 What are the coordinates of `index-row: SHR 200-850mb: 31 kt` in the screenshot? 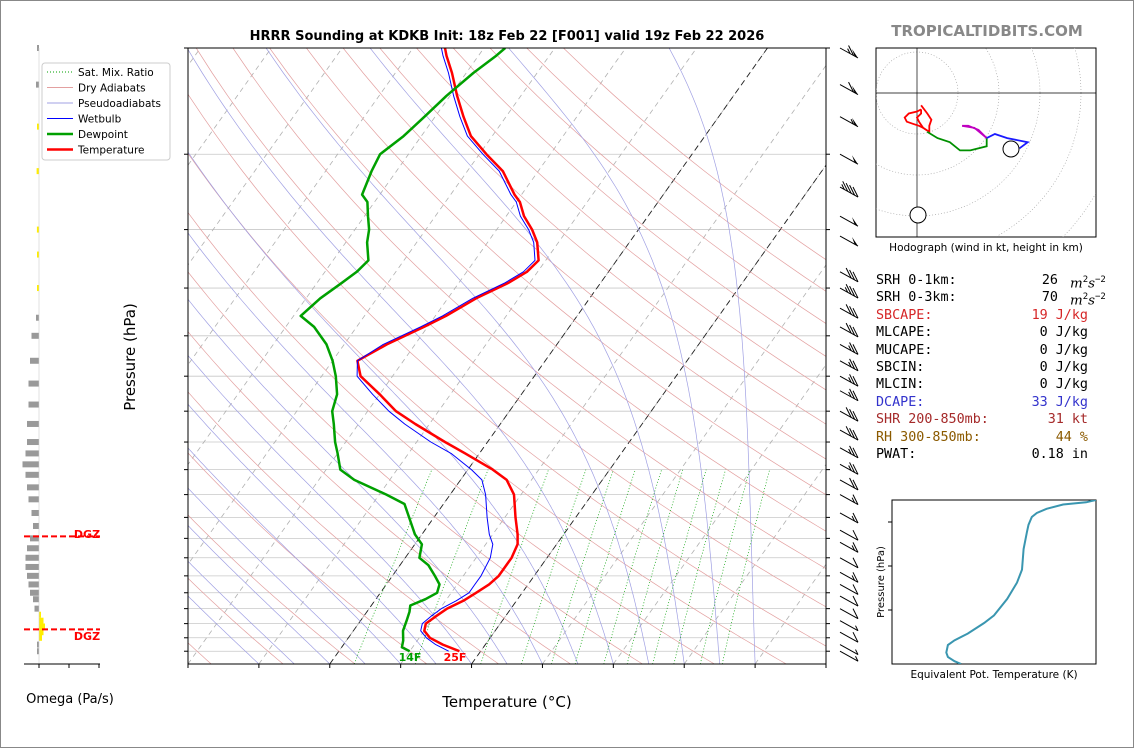 It's located at (996, 419).